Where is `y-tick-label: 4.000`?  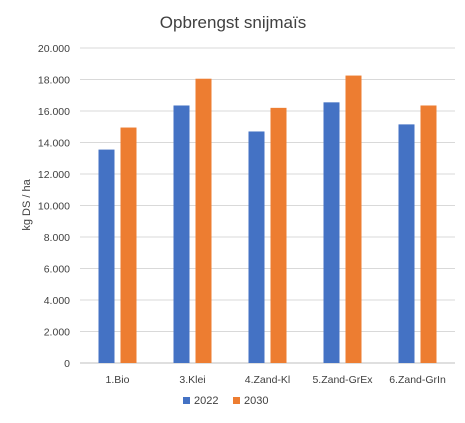
y-tick-label: 4.000 is located at coordinates (57, 301).